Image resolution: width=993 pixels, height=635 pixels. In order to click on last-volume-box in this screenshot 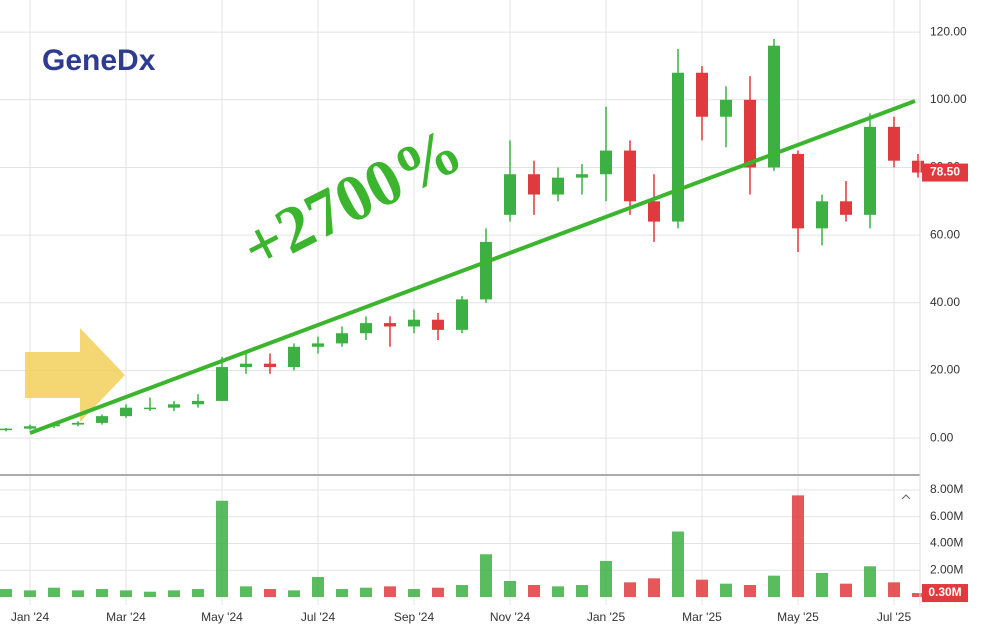, I will do `click(945, 593)`.